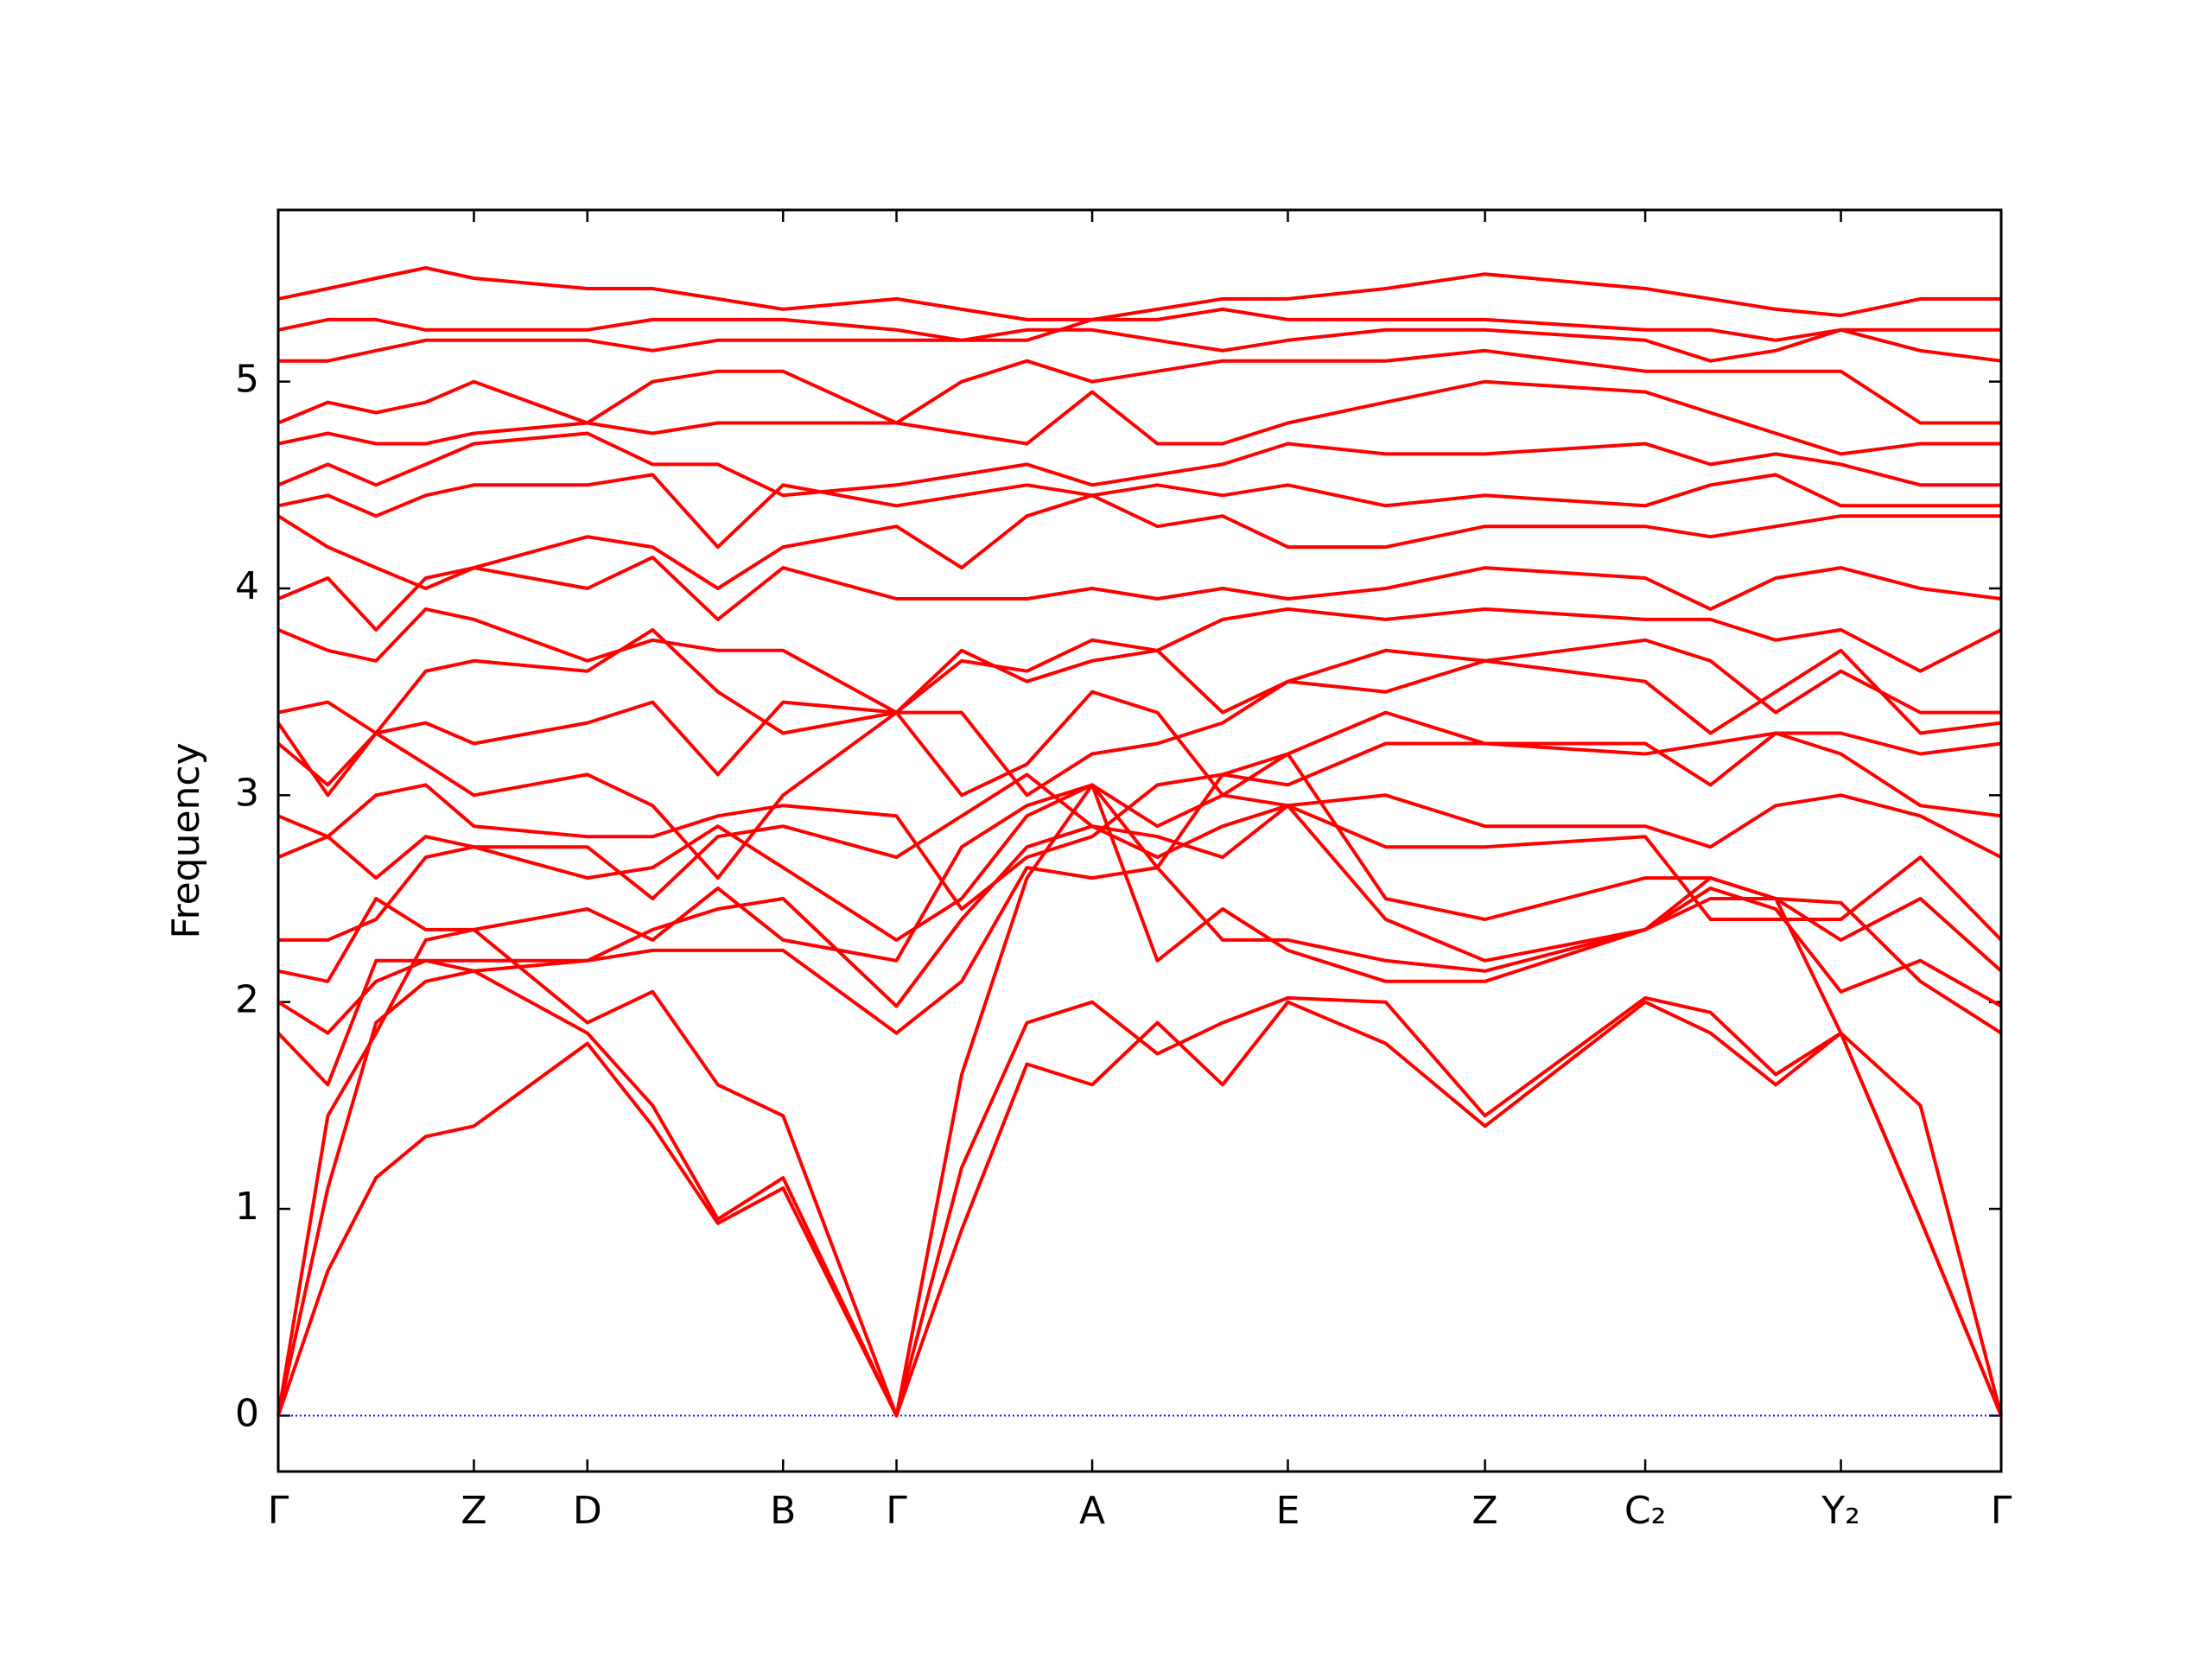 The height and width of the screenshot is (1659, 2212). What do you see at coordinates (247, 380) in the screenshot?
I see `y-tick-label: 5` at bounding box center [247, 380].